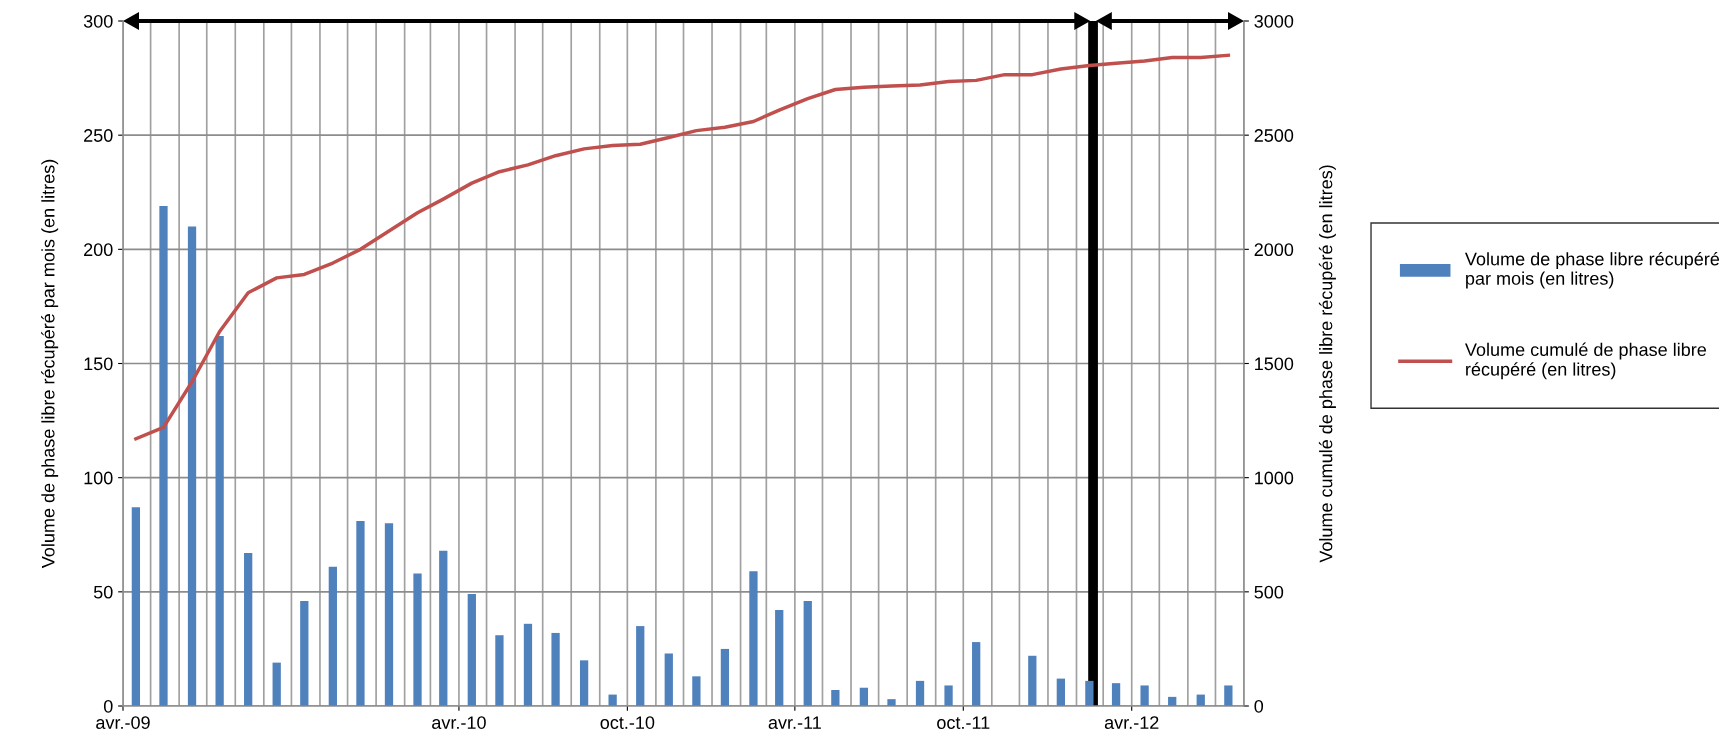 The height and width of the screenshot is (751, 1719). What do you see at coordinates (1592, 270) in the screenshot?
I see `legend-label: Volume de phase libre récupéré par mois (en litres)` at bounding box center [1592, 270].